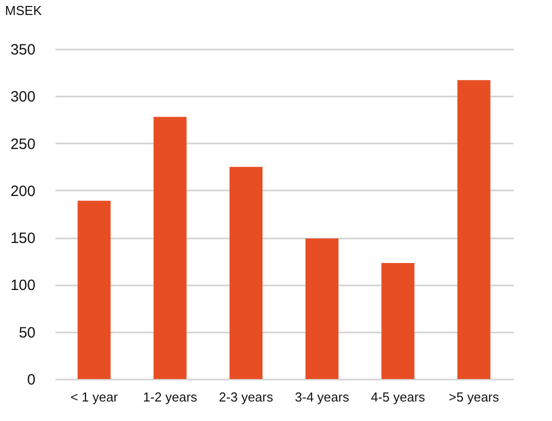 The width and height of the screenshot is (552, 421). I want to click on y-tick-label: 250, so click(23, 144).